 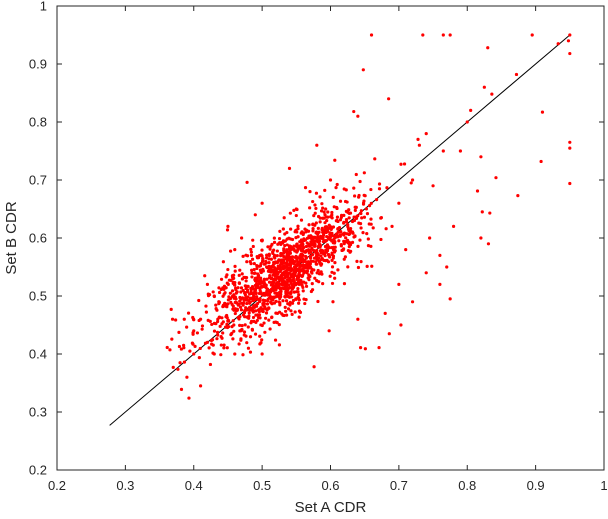 I want to click on x-tick-label: 0.7, so click(x=399, y=485).